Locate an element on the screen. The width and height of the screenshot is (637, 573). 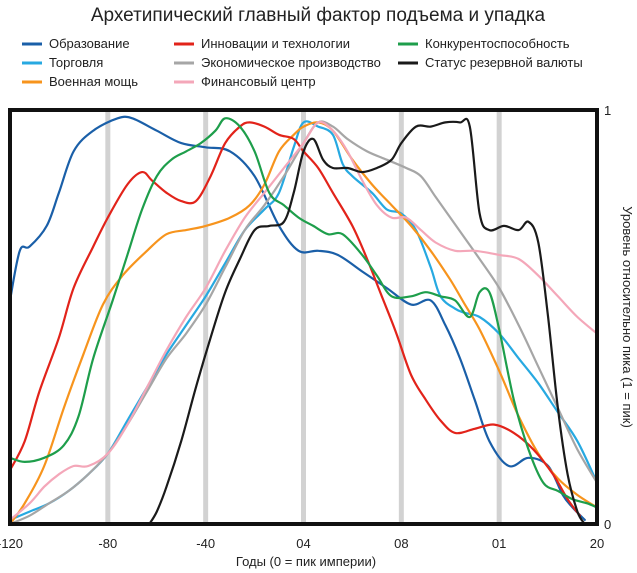
legend-item-экономическое-производство: Экономическое производство is located at coordinates (277, 62).